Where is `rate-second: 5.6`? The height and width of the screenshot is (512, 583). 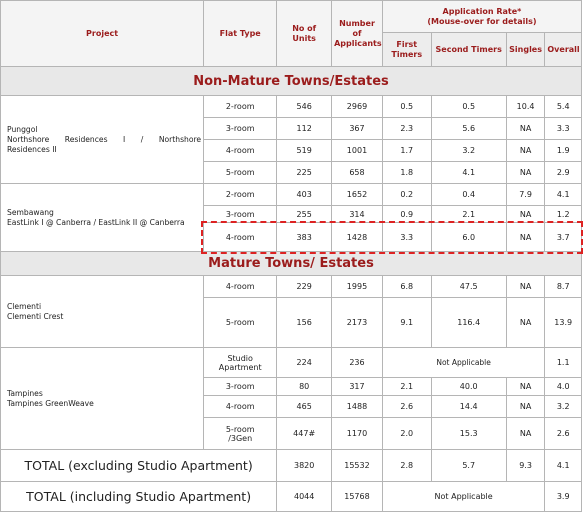
rate-second: 5.6 is located at coordinates (468, 128).